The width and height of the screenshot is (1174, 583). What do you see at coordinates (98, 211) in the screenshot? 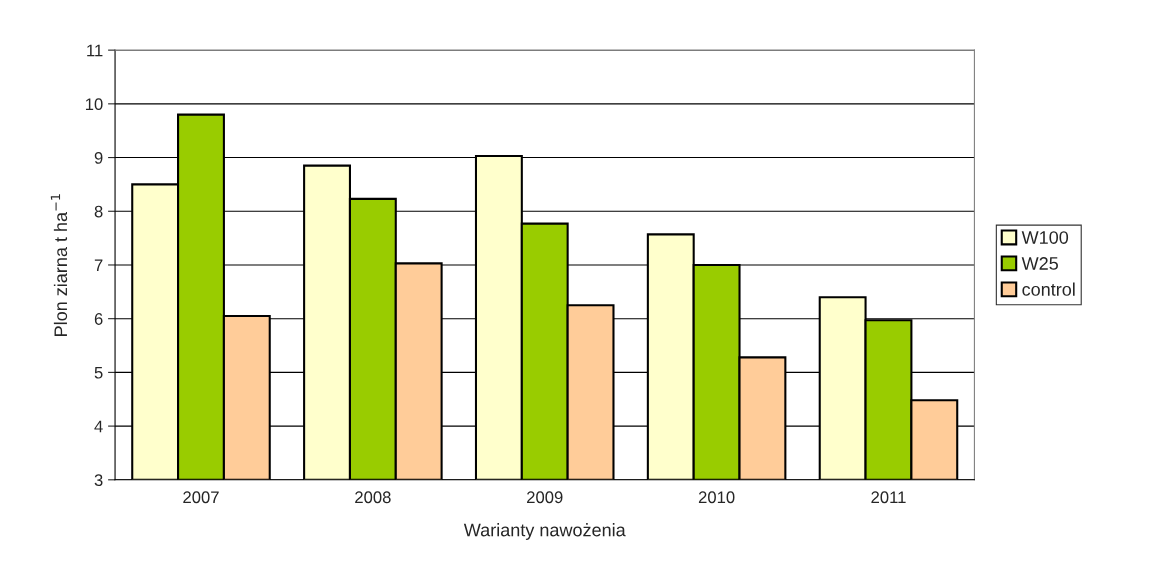
I see `y-tick-label: 8` at bounding box center [98, 211].